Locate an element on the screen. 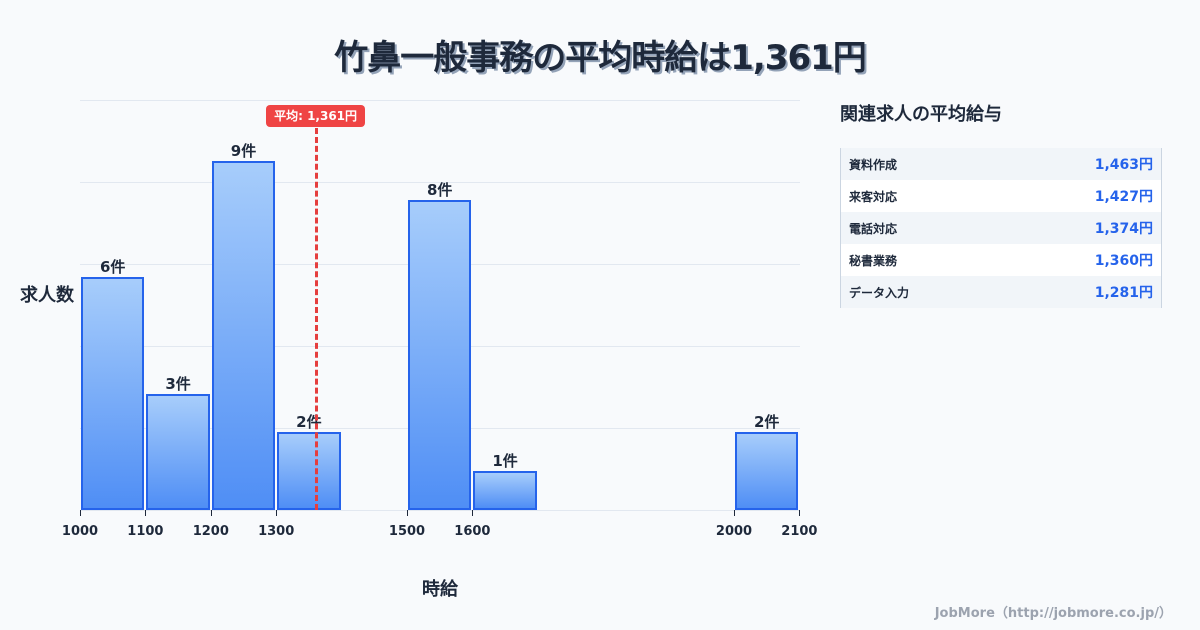 The height and width of the screenshot is (630, 1200). job-name: 秘書業務 is located at coordinates (873, 260).